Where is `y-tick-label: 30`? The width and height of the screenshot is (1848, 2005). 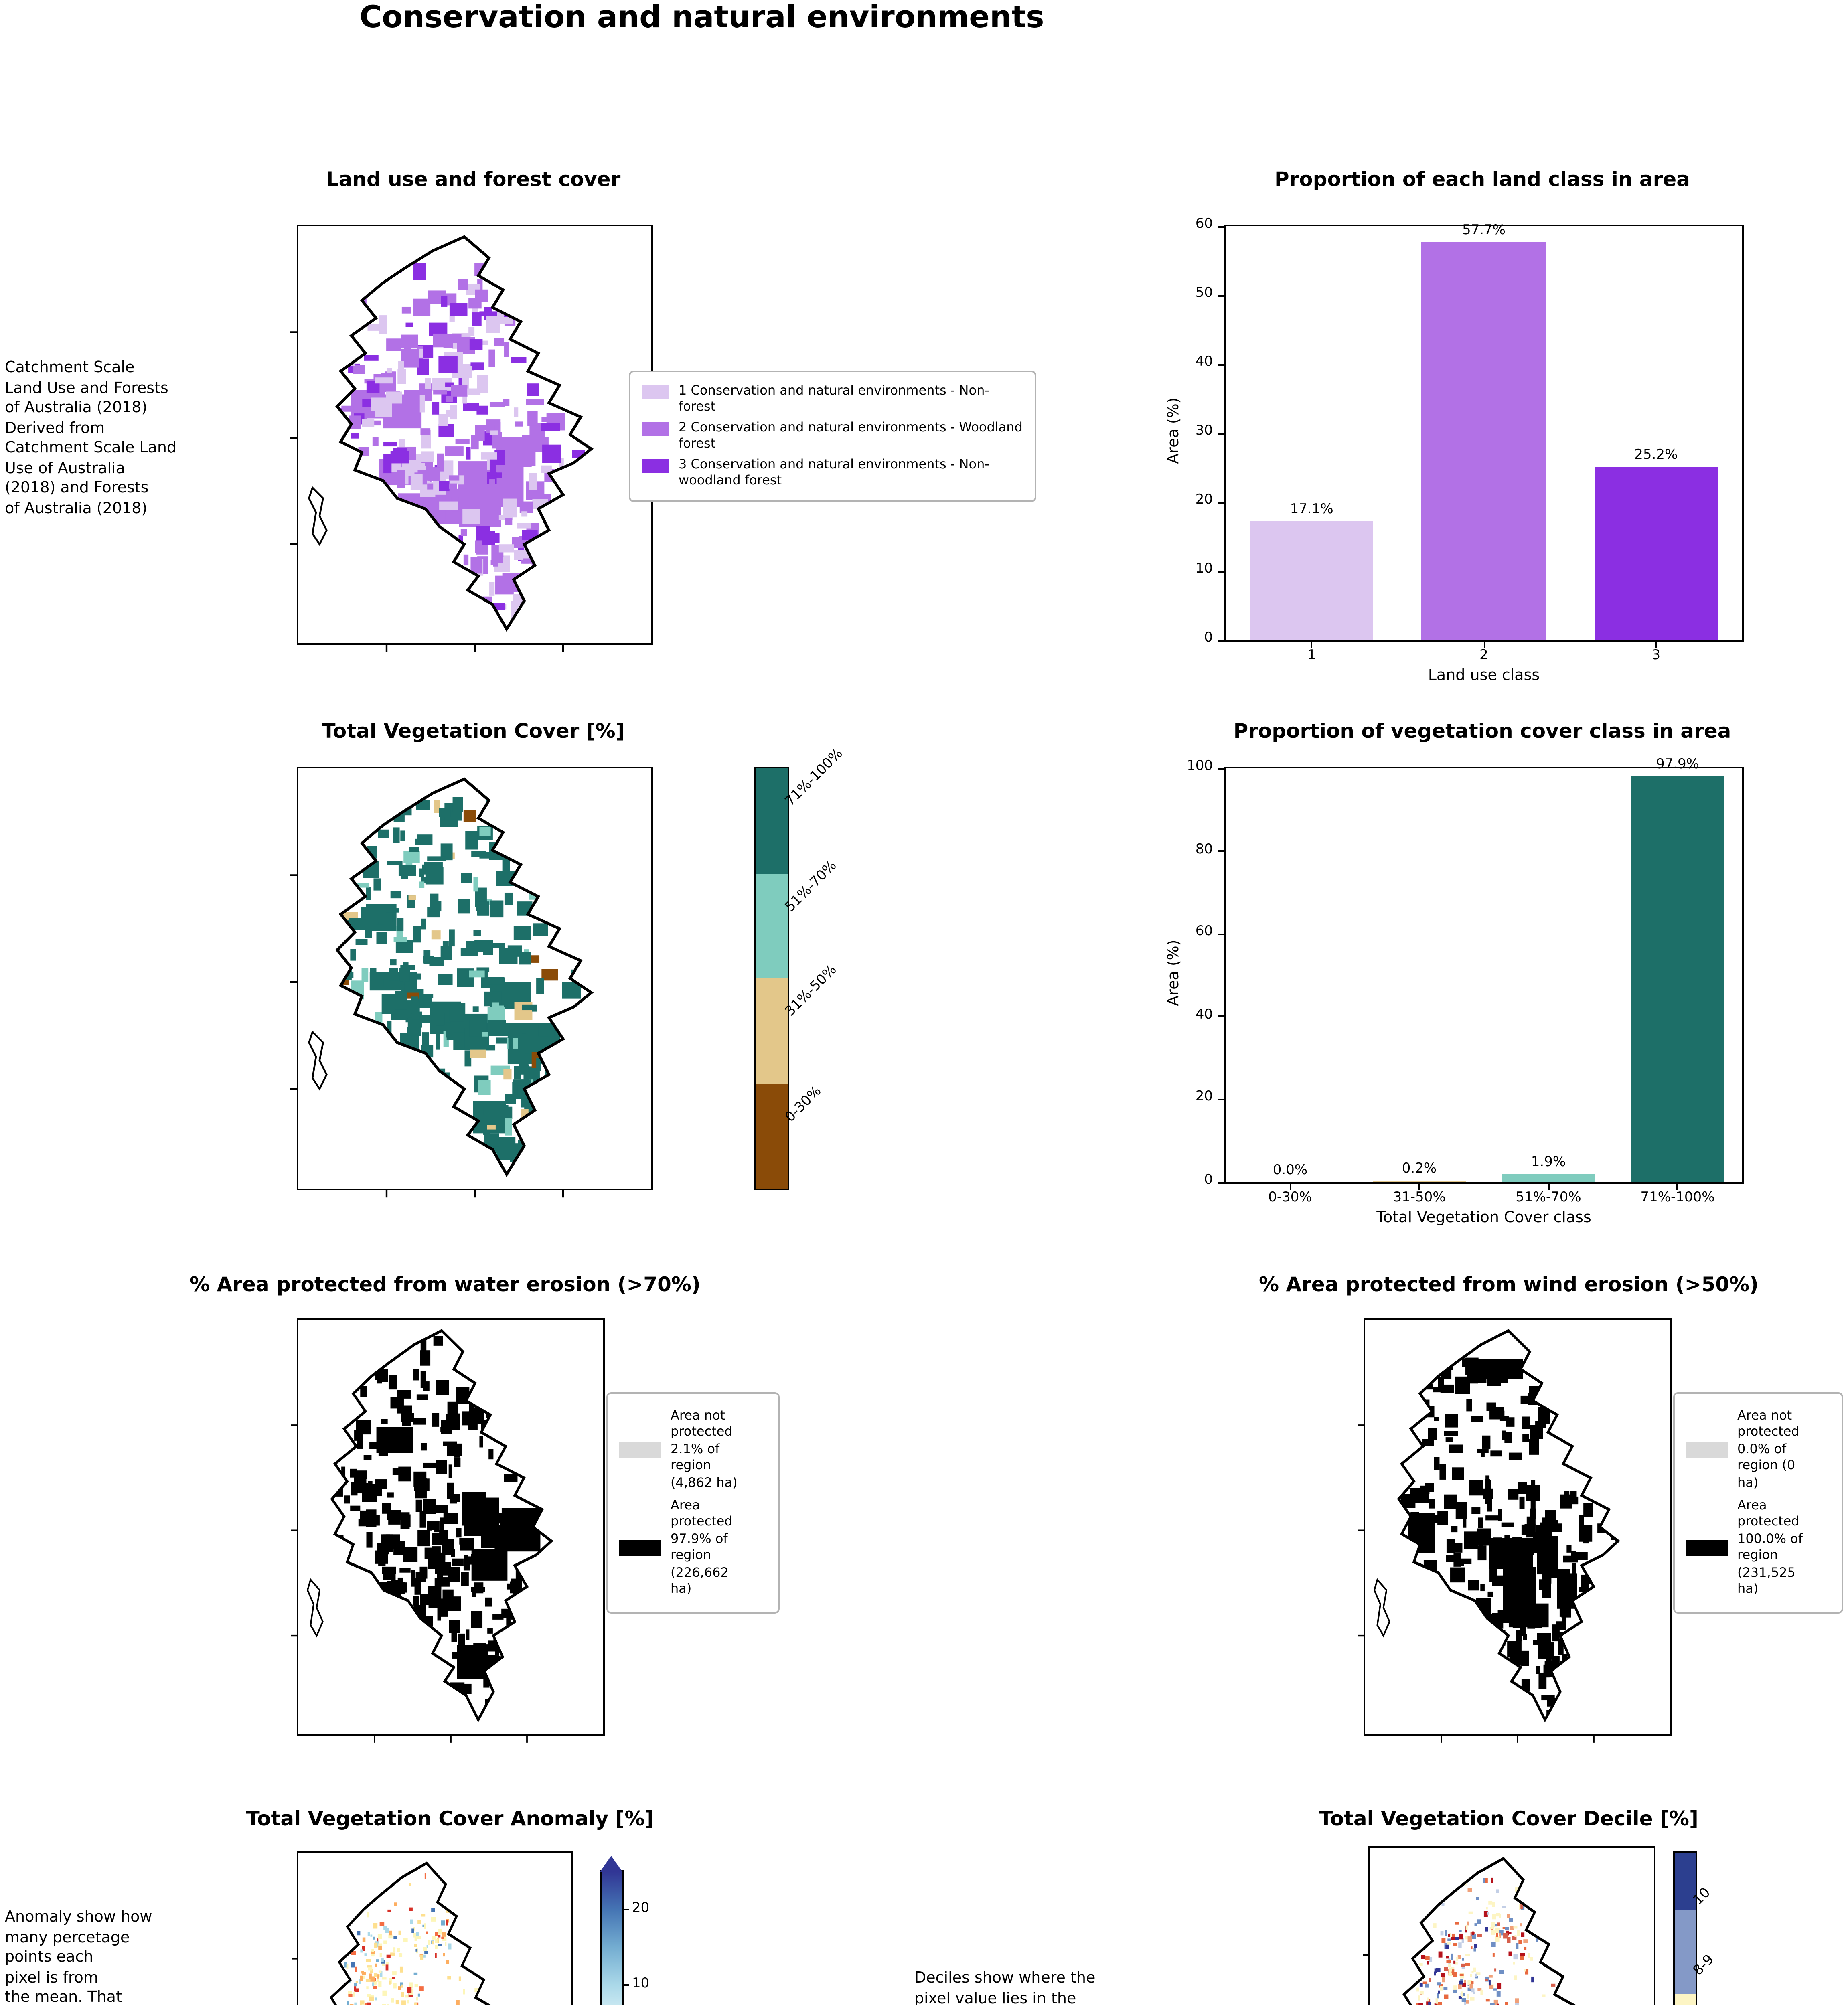
y-tick-label: 30 is located at coordinates (1204, 431).